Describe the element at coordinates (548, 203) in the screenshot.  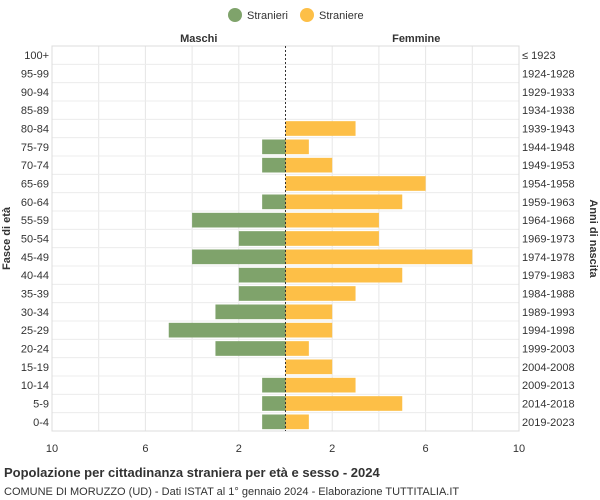
I see `birth-year-label: 1959-1963` at that location.